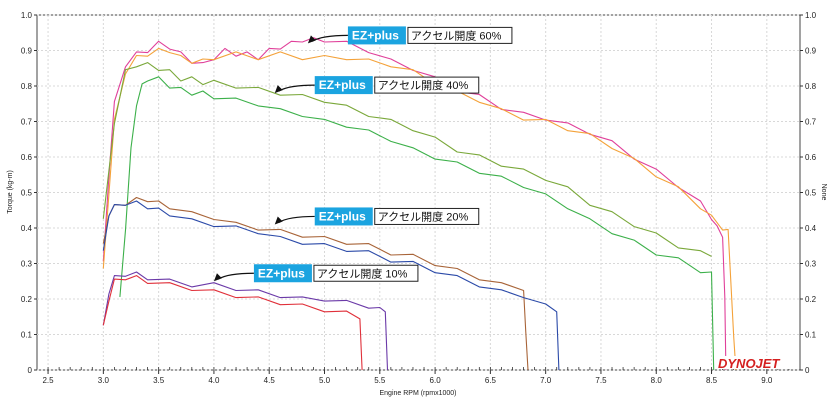  I want to click on dynojet-logo: DYNOJET, so click(755, 363).